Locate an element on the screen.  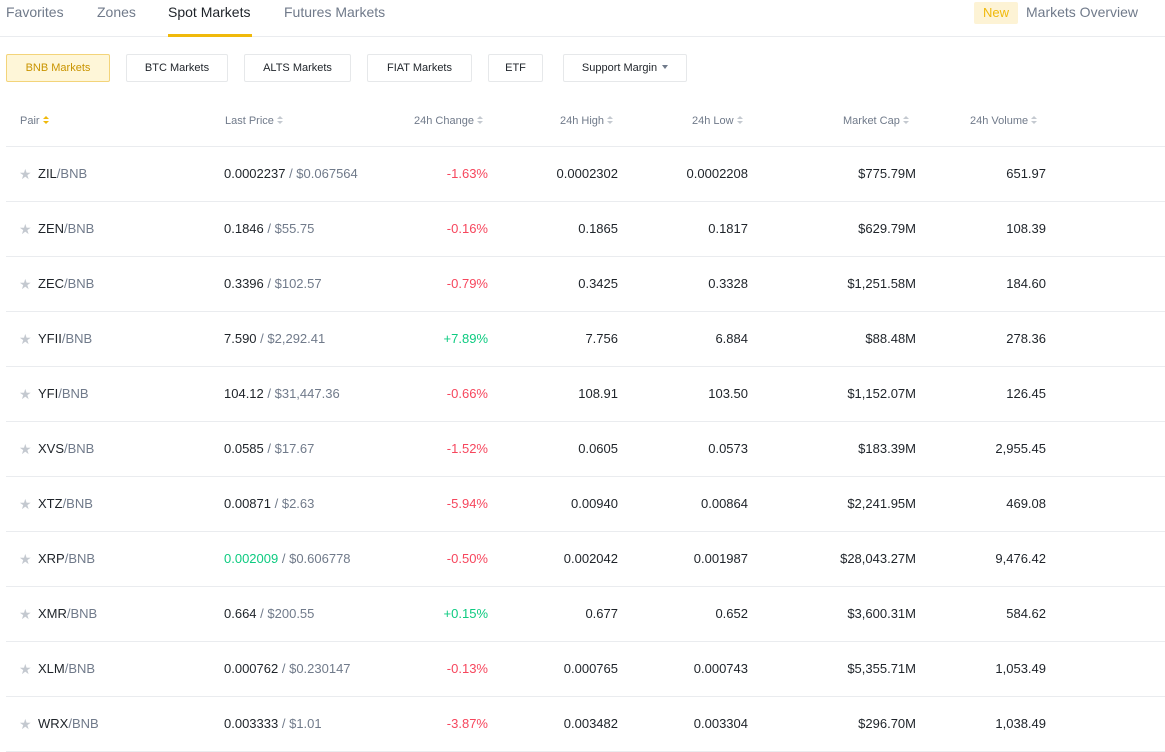
column-header-24h-low: 24h Low is located at coordinates (717, 121).